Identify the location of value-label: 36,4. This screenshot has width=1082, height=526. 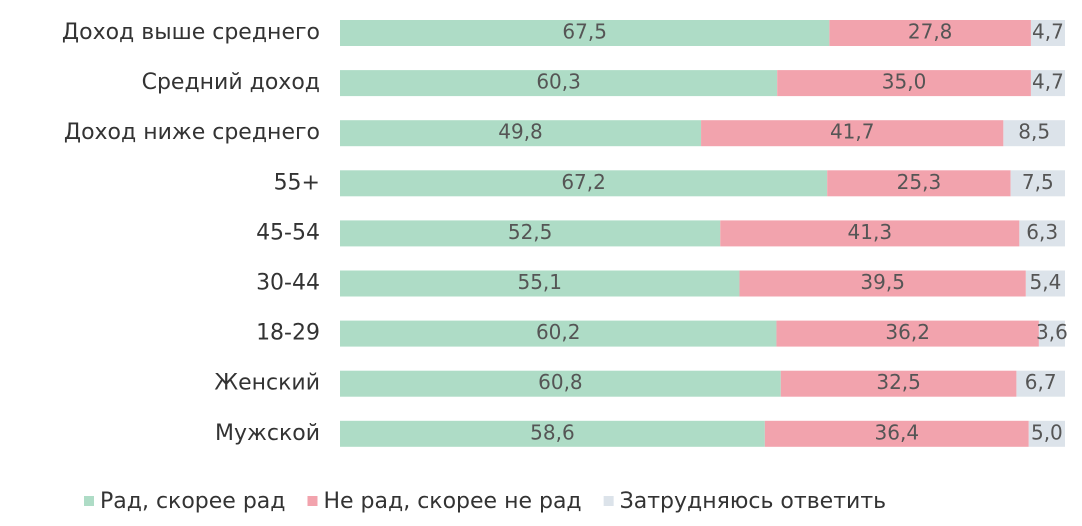
(897, 432).